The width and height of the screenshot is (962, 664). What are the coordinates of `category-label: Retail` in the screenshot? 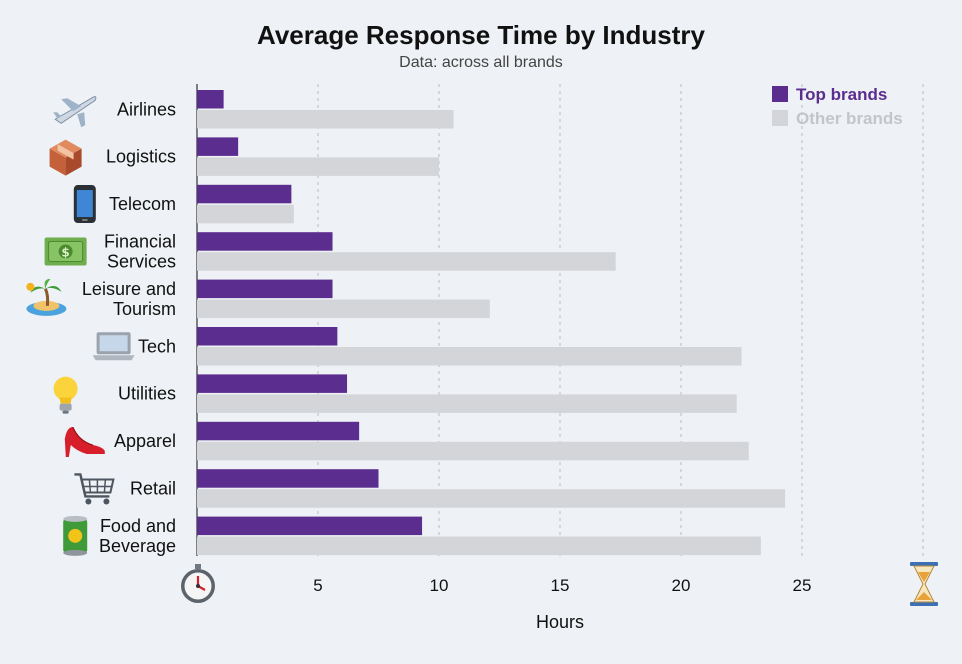 It's located at (153, 488).